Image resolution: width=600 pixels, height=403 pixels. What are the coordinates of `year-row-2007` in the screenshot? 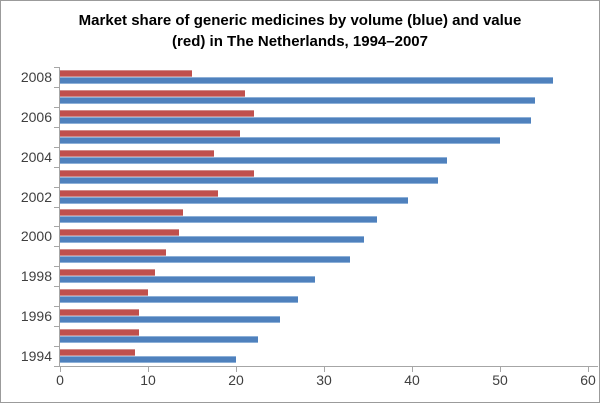 It's located at (329, 97).